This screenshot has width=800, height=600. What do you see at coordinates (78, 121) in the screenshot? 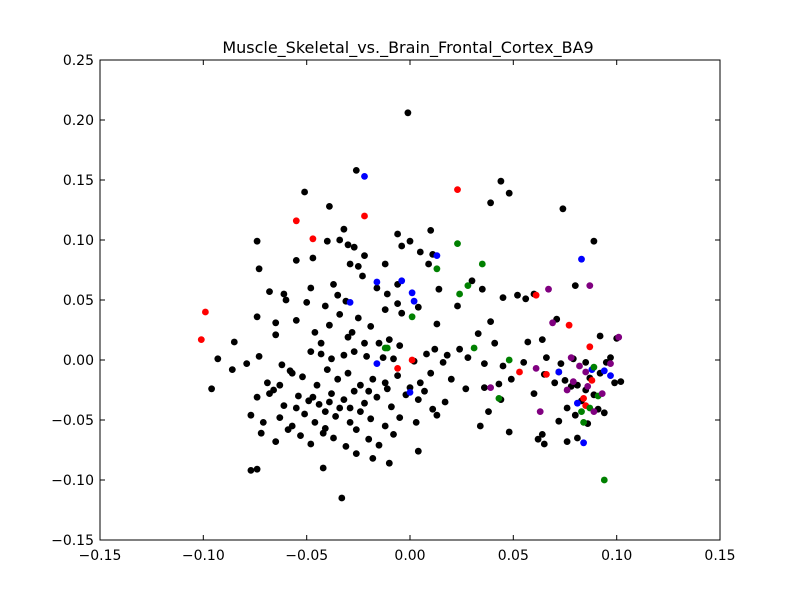
I see `y-tick-label: 0.20` at bounding box center [78, 121].